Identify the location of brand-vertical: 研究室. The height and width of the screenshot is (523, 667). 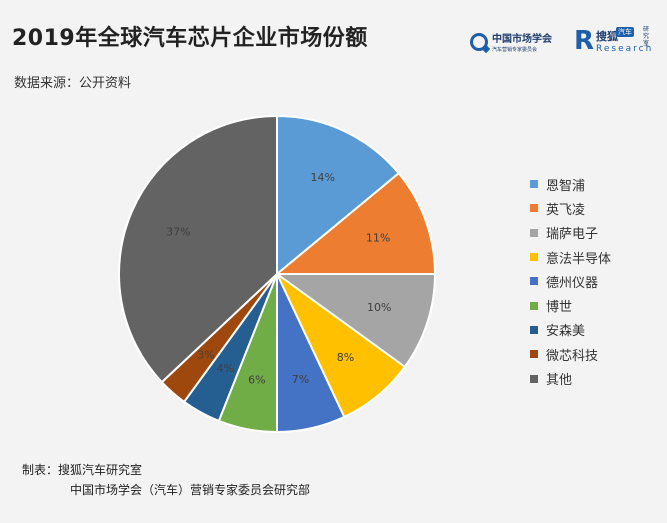
(646, 36).